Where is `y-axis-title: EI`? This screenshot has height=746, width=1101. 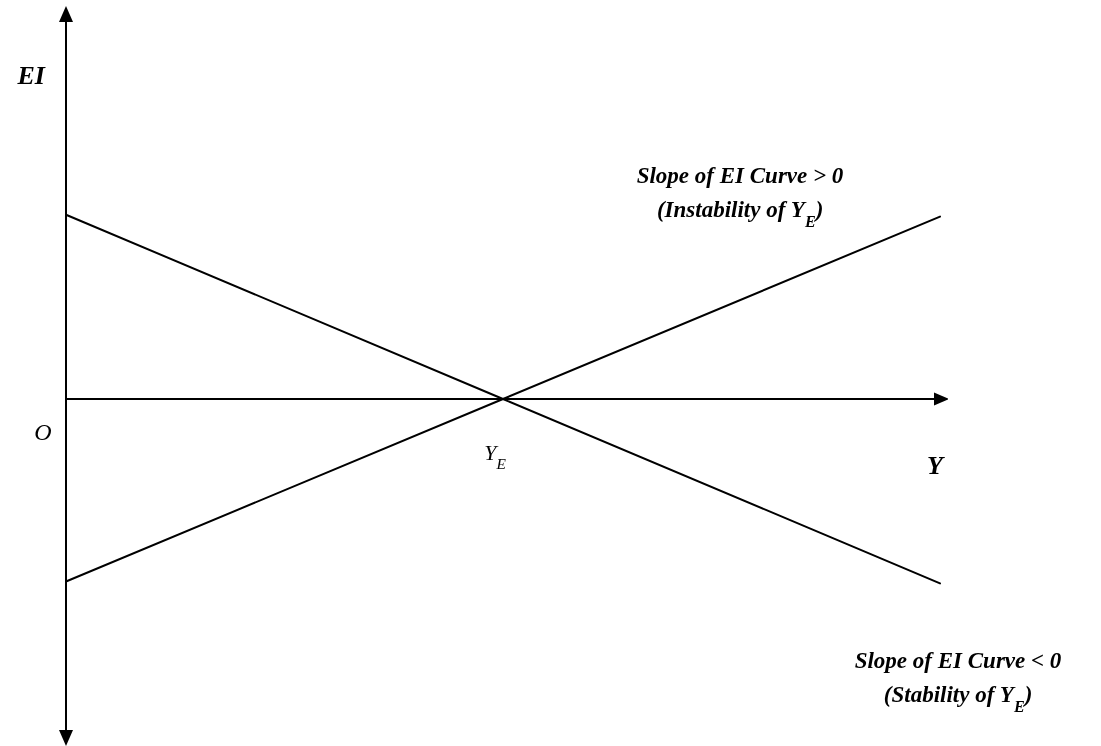 y-axis-title: EI is located at coordinates (31, 75).